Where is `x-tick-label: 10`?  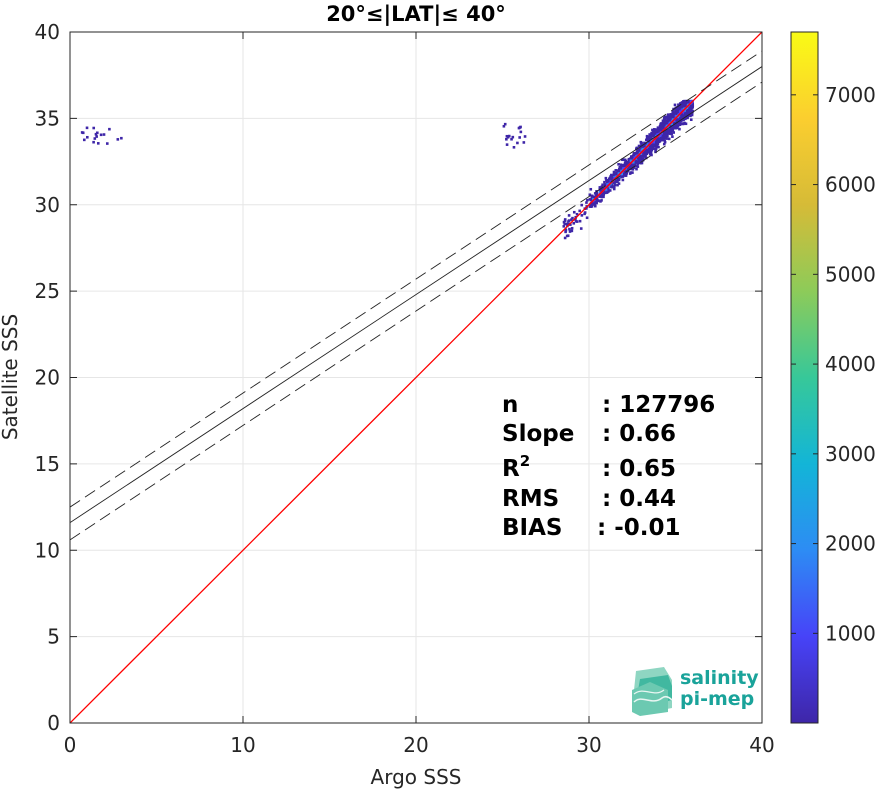
x-tick-label: 10 is located at coordinates (242, 745).